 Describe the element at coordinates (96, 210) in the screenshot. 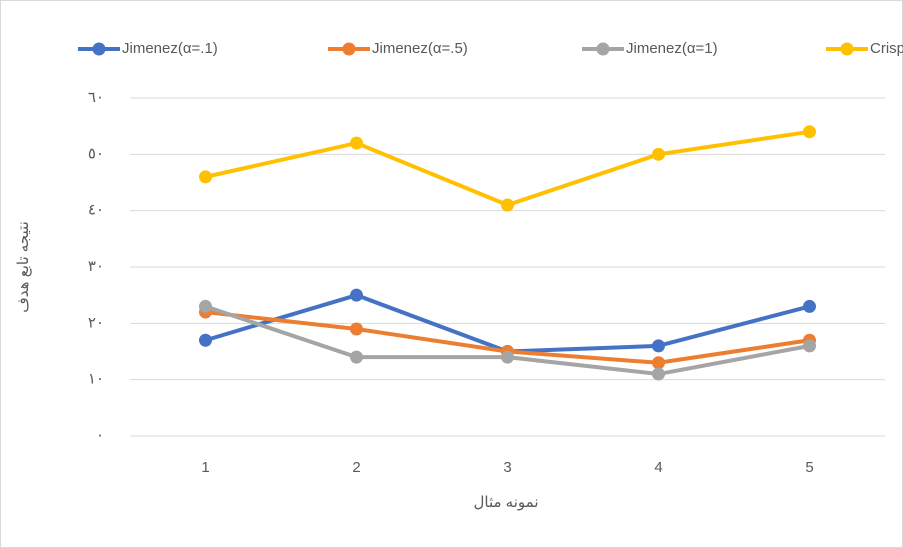

I see `y-tick-label: ٤٠` at that location.